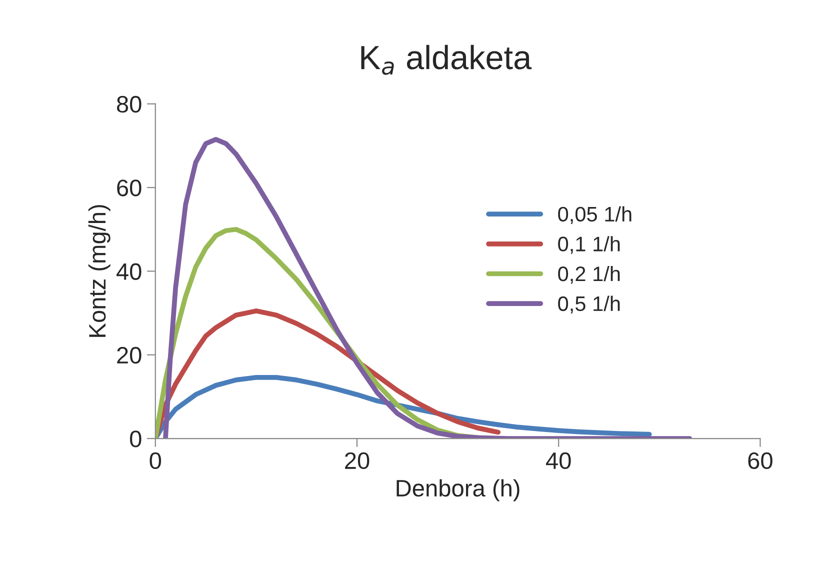  What do you see at coordinates (129, 355) in the screenshot?
I see `y-tick-label: 20` at bounding box center [129, 355].